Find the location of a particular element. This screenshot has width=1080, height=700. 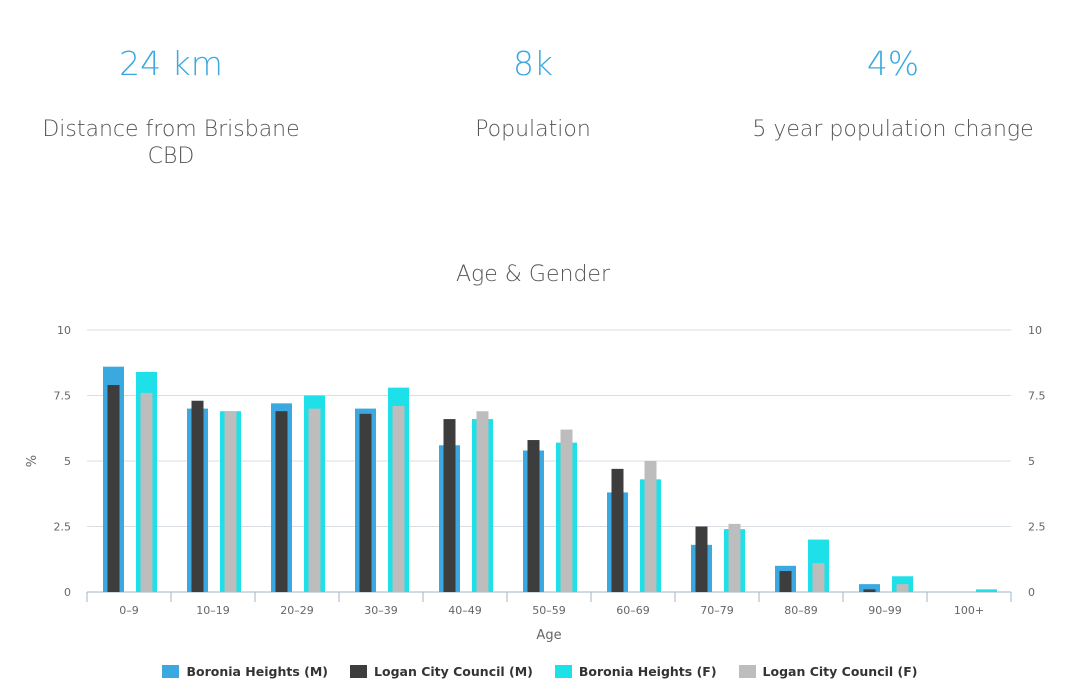

x-tick-label: 30–39 is located at coordinates (381, 610).